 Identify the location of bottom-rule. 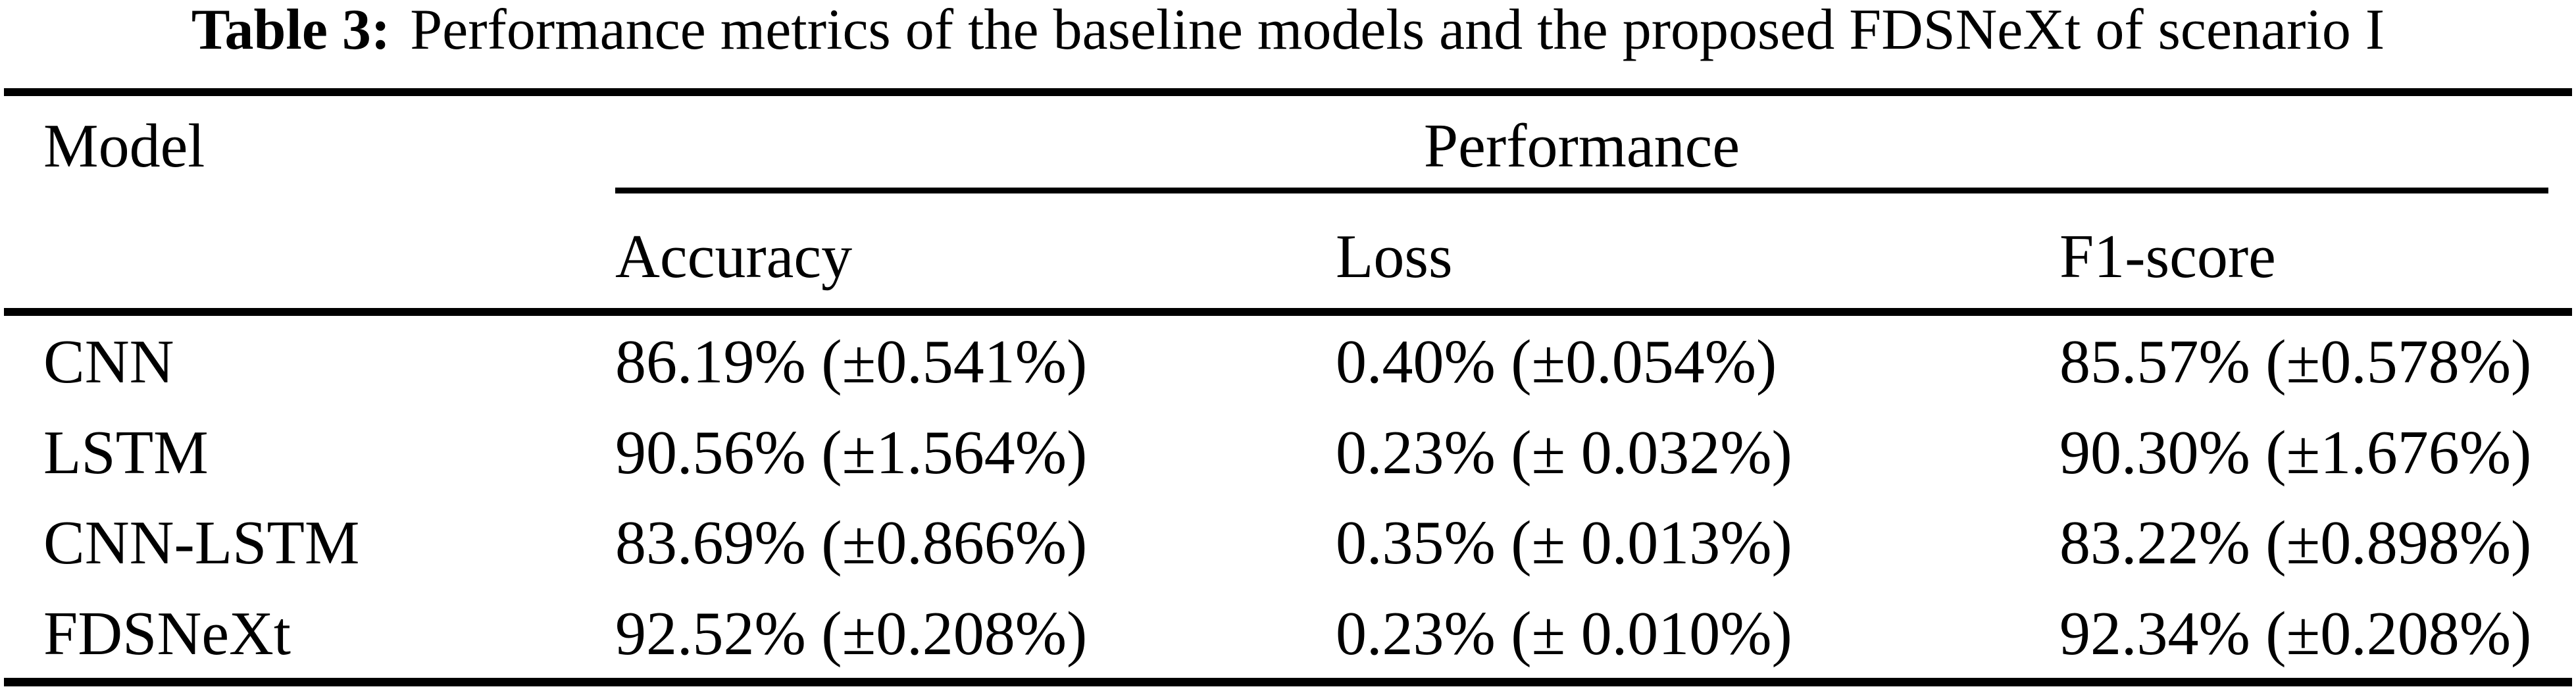
(1288, 682).